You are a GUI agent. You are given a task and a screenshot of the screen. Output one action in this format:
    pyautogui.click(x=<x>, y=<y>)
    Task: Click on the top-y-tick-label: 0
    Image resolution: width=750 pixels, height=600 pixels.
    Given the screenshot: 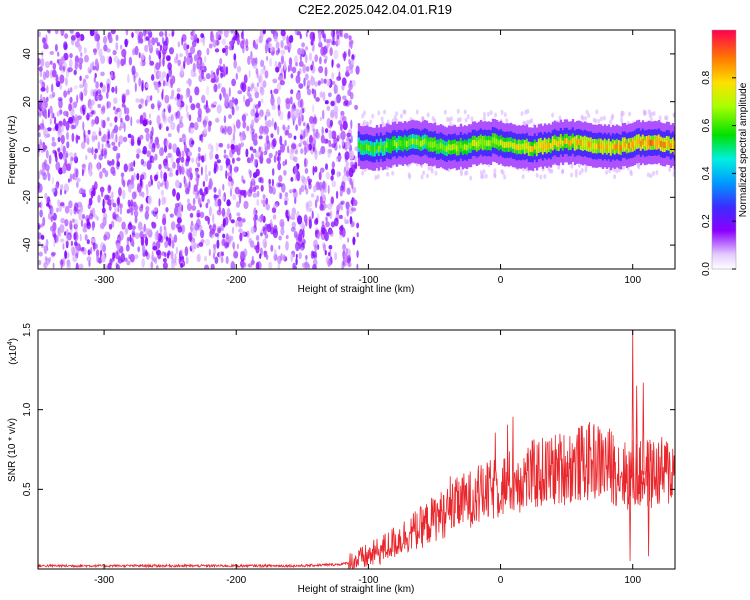 What is the action you would take?
    pyautogui.click(x=27, y=149)
    